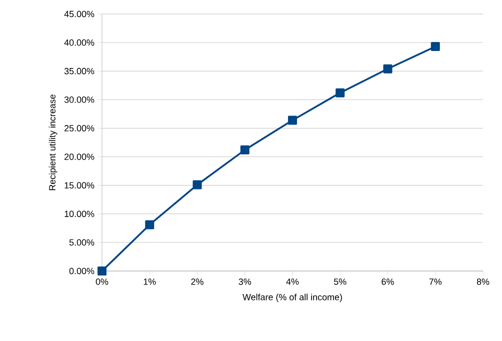 The width and height of the screenshot is (502, 341). What do you see at coordinates (81, 271) in the screenshot?
I see `y-tick-label: 0.00%` at bounding box center [81, 271].